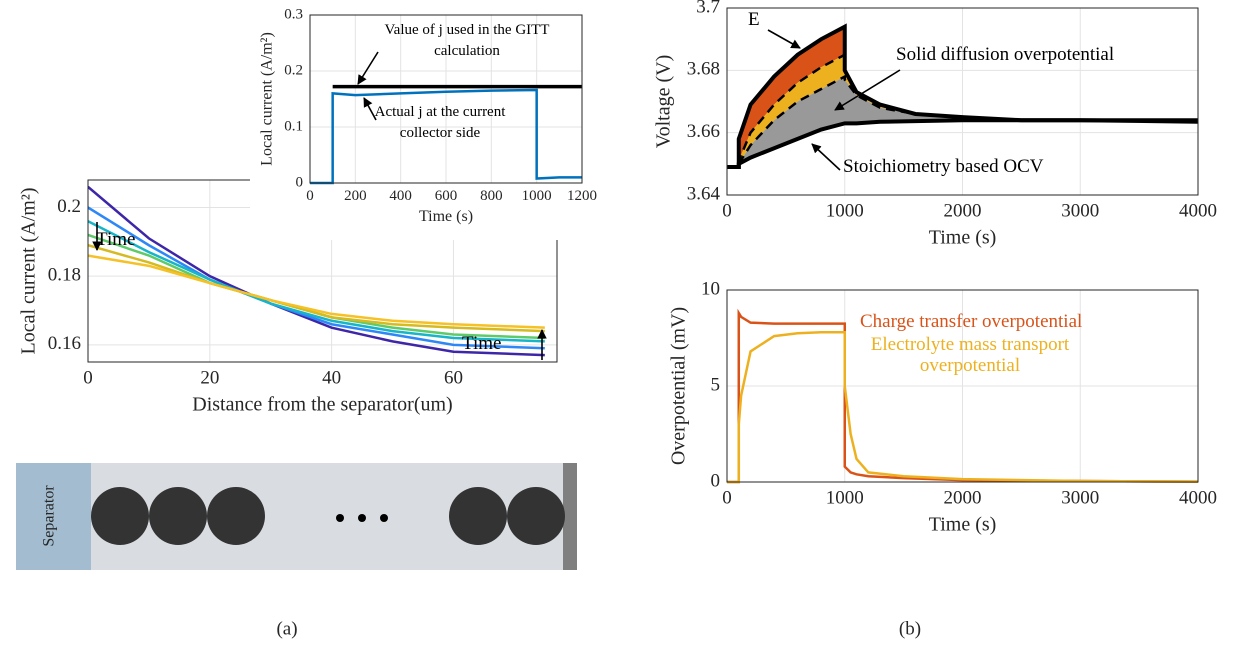  Describe the element at coordinates (582, 196) in the screenshot. I see `x-tick-label: 1200` at that location.